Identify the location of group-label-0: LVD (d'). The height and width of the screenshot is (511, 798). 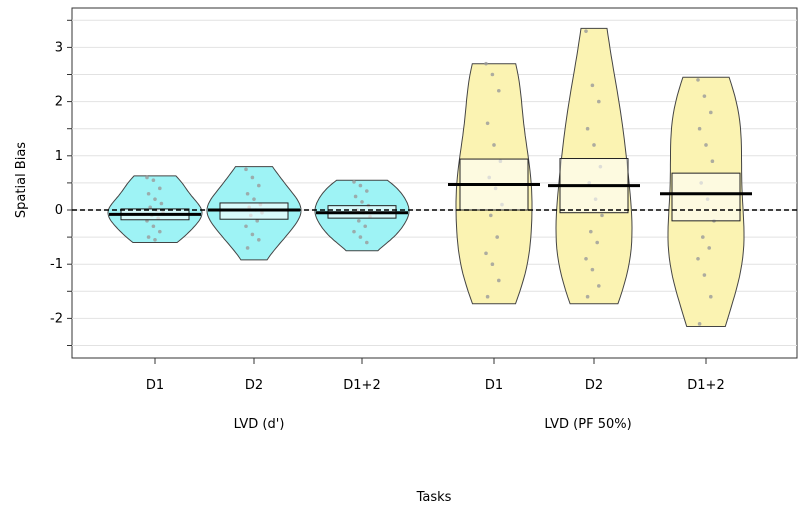
(259, 424).